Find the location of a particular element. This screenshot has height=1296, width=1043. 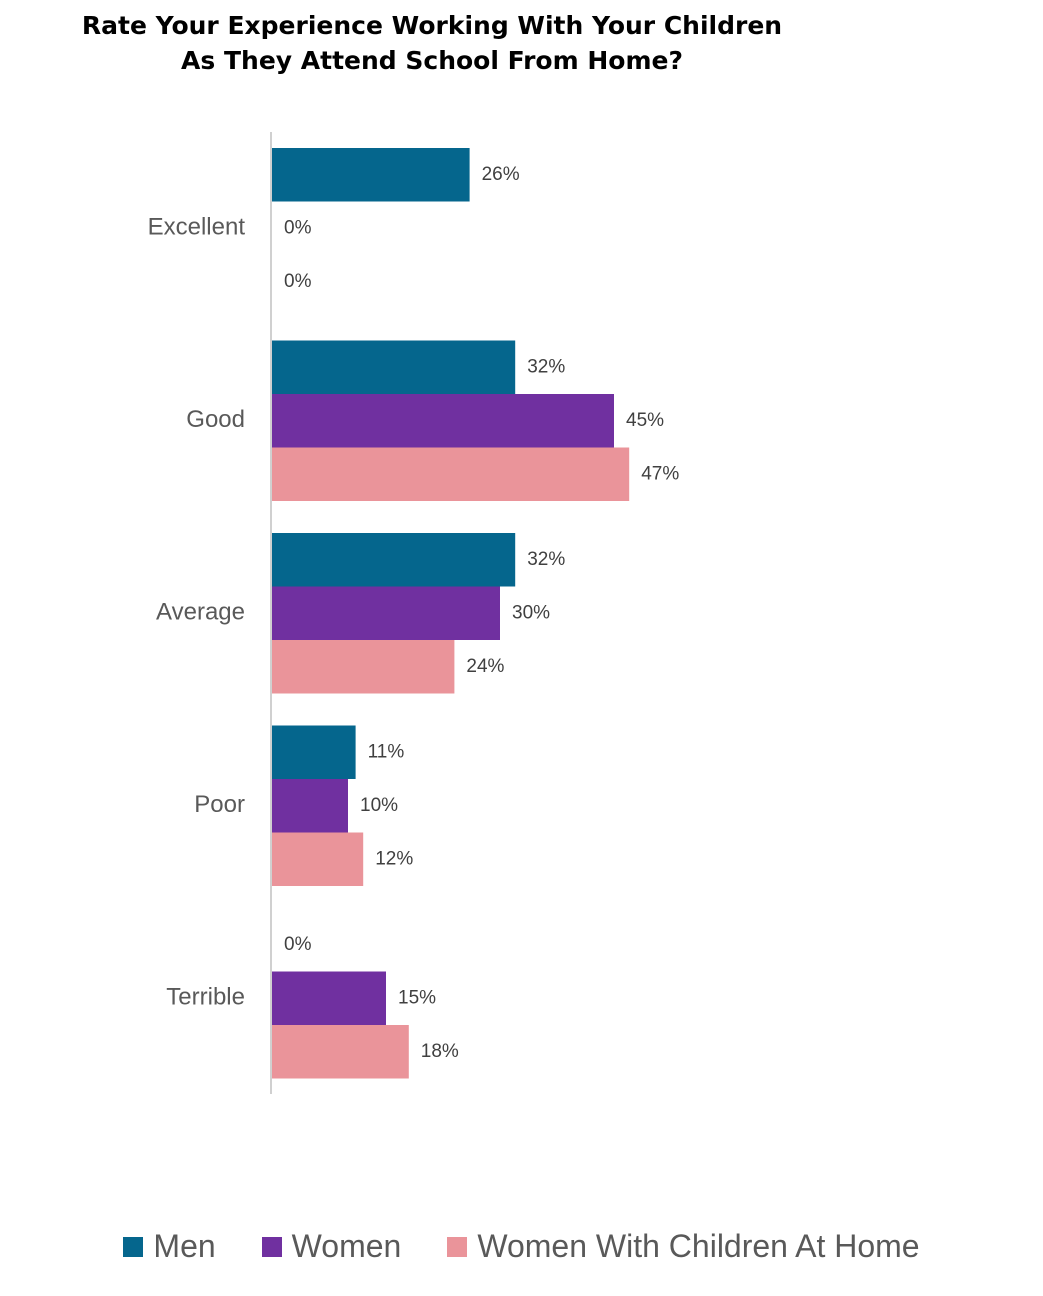

data-label-good-series-2: 47% is located at coordinates (660, 473).